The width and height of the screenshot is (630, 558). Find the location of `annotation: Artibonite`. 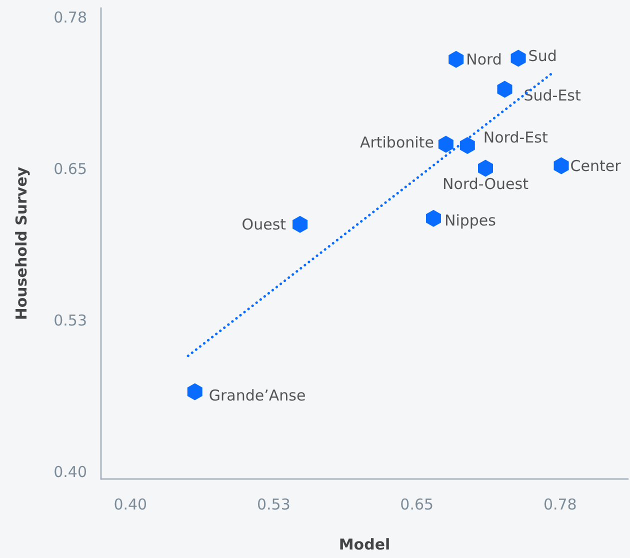

annotation: Artibonite is located at coordinates (397, 142).